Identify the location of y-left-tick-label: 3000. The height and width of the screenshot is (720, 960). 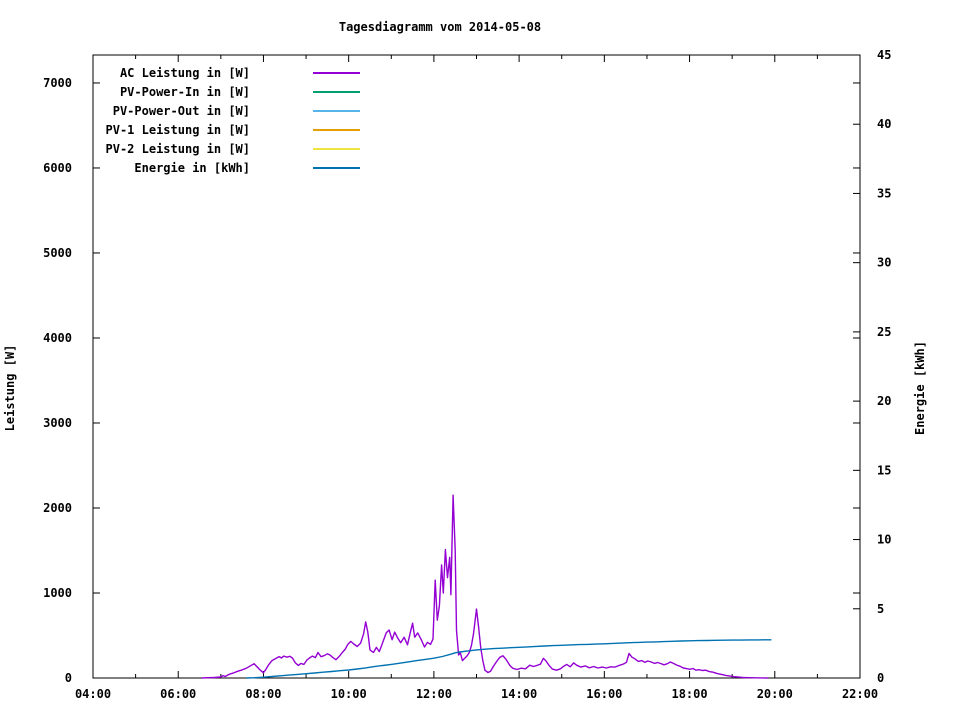
(57, 423).